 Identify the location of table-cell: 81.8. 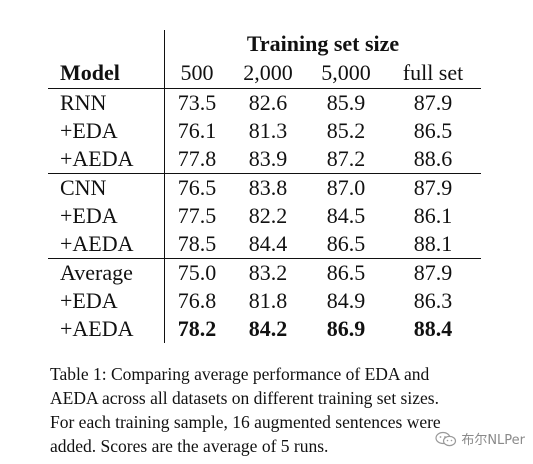
(268, 300).